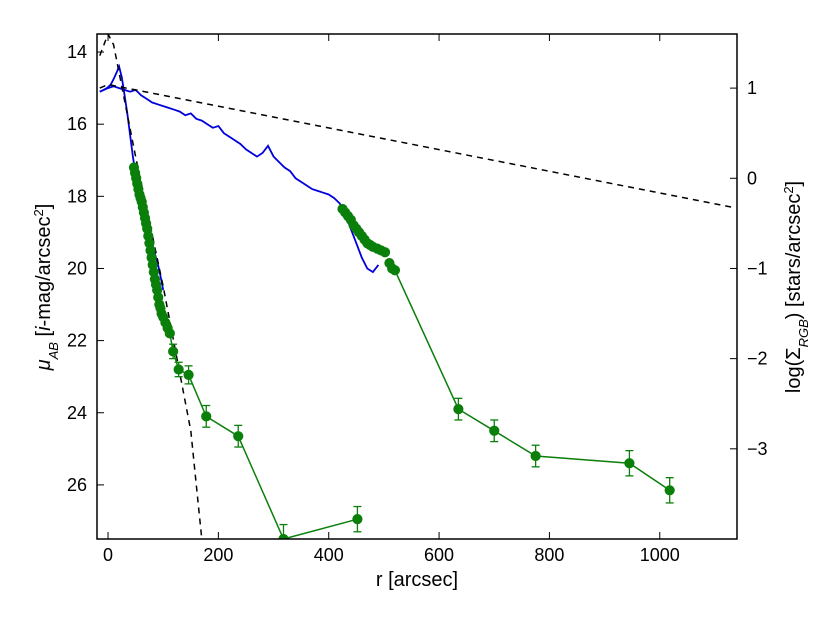  Describe the element at coordinates (77, 268) in the screenshot. I see `y-left-tick-label: 20` at that location.